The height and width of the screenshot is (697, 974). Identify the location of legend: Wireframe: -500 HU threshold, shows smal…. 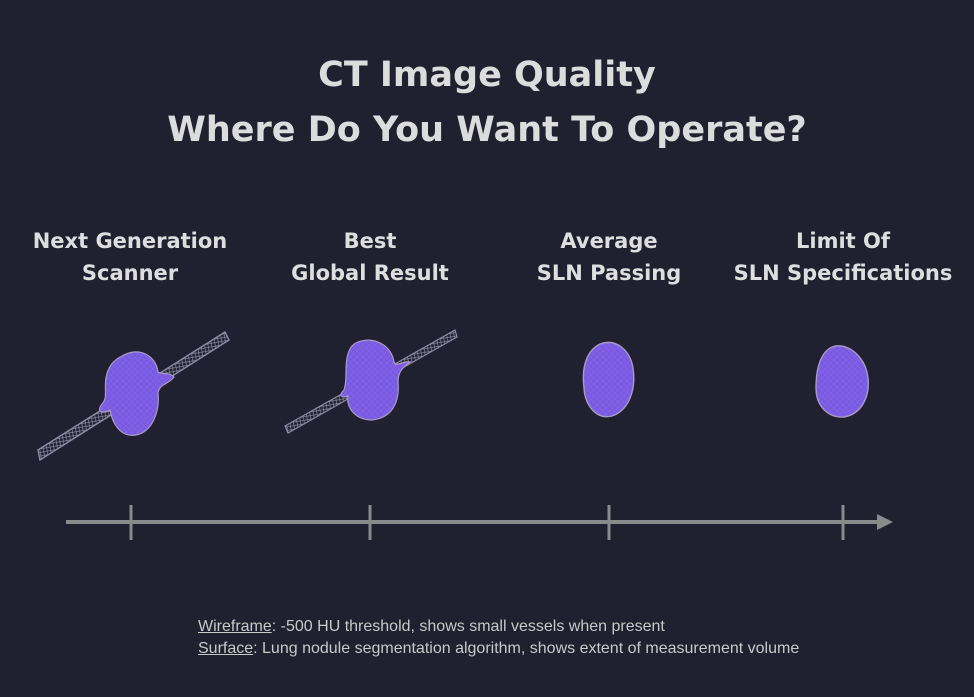
(498, 638).